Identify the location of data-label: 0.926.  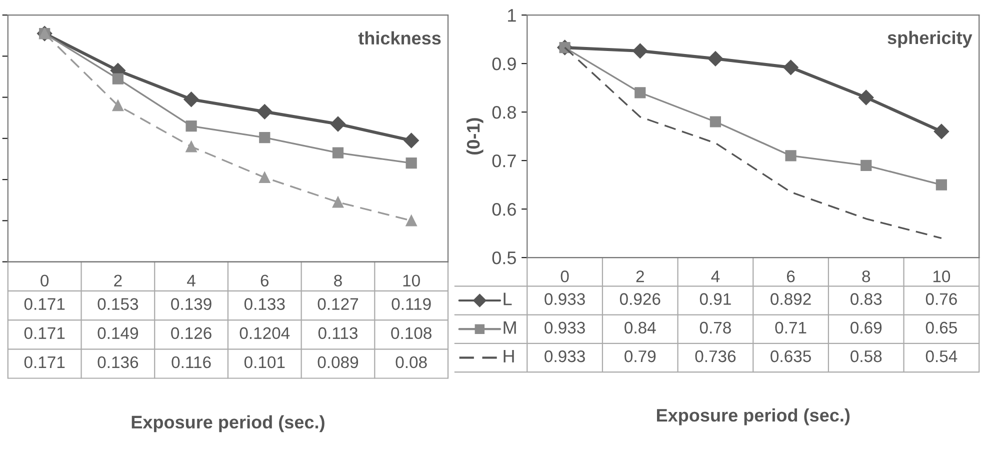
(640, 299).